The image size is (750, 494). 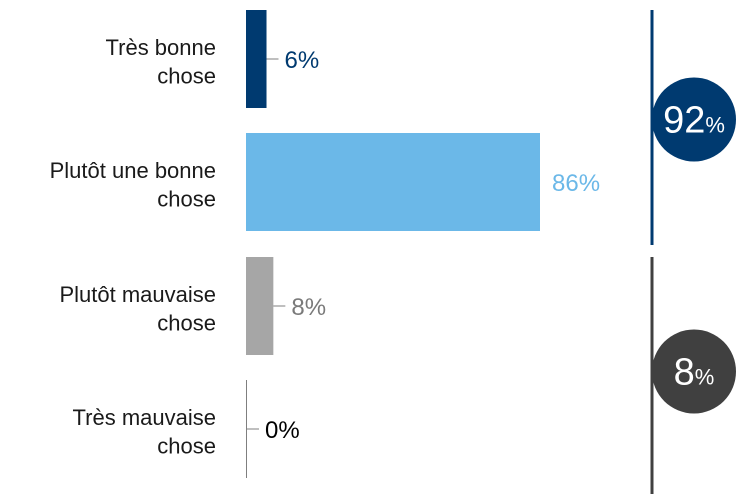 What do you see at coordinates (282, 430) in the screenshot?
I see `value-label: 0%` at bounding box center [282, 430].